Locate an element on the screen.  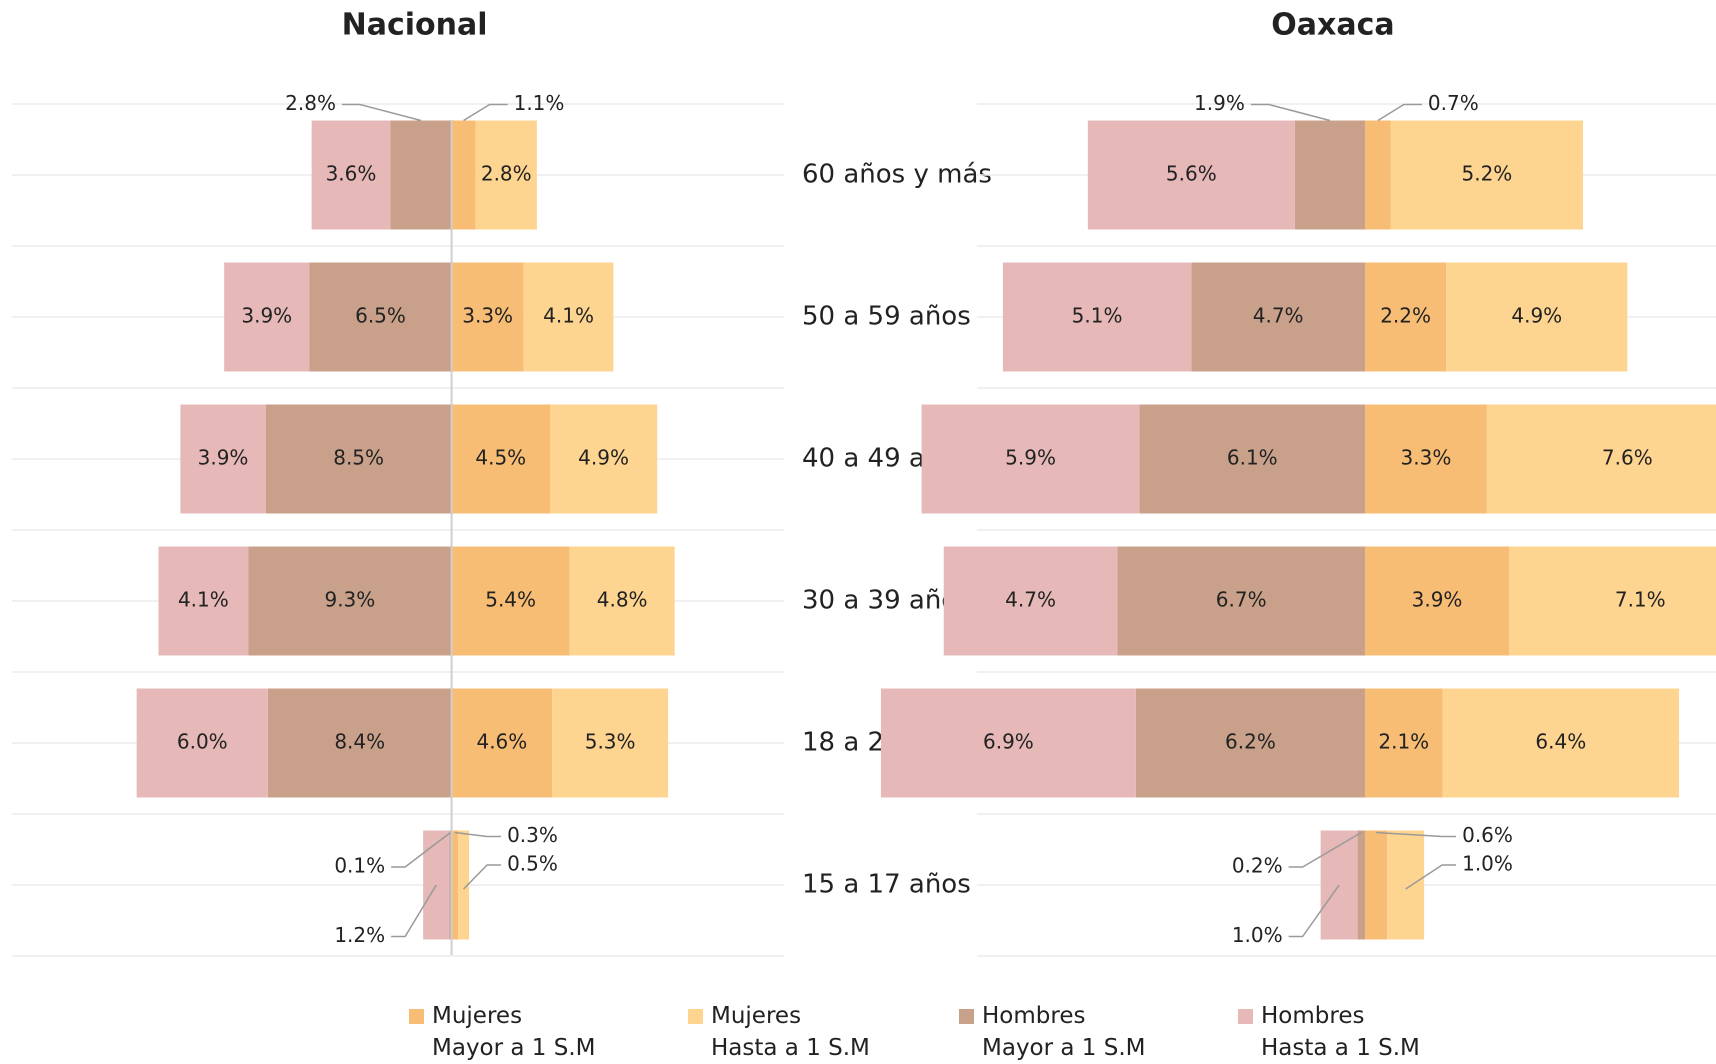
value-label: 4.6% is located at coordinates (501, 742).